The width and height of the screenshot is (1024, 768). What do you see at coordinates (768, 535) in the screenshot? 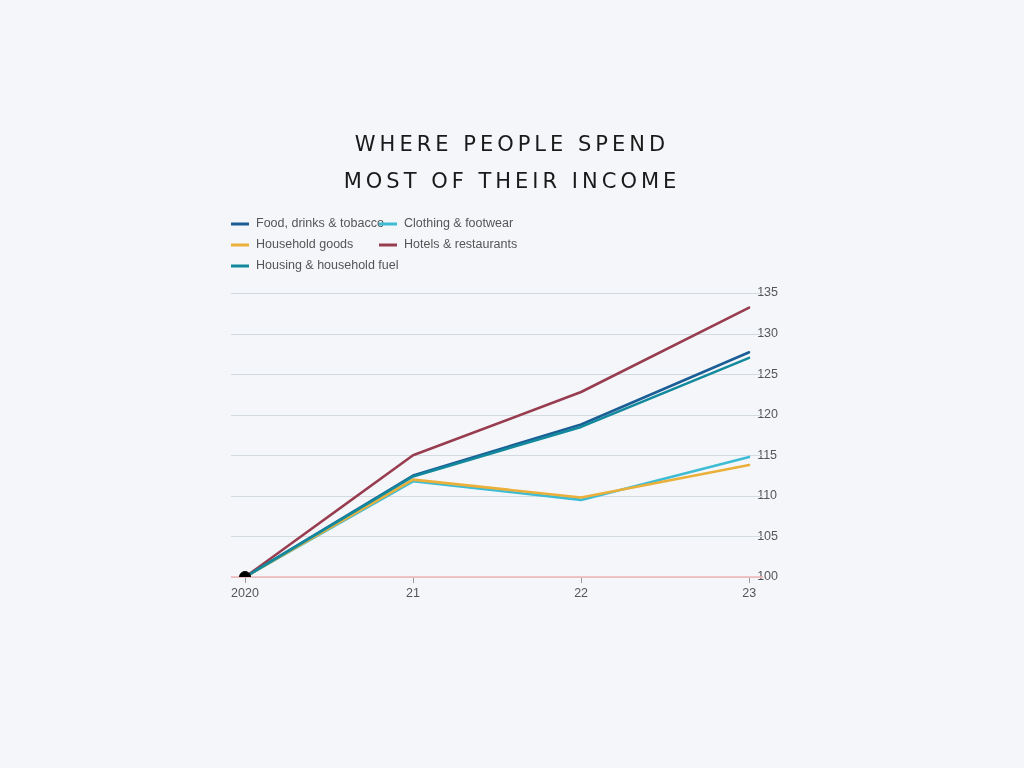
I see `y-tick-label: 105` at bounding box center [768, 535].